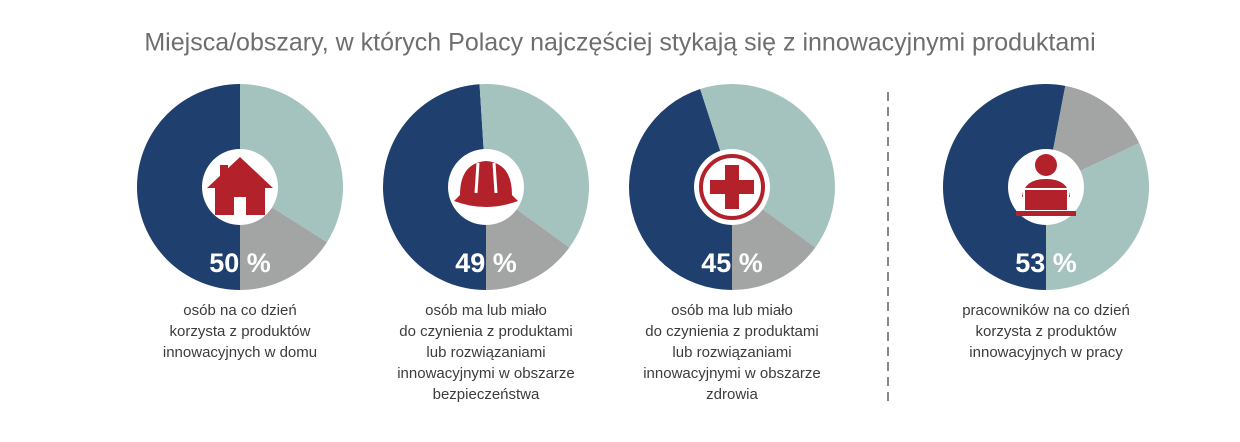 The width and height of the screenshot is (1240, 442). What do you see at coordinates (732, 394) in the screenshot?
I see `caption-line: zdrowia` at bounding box center [732, 394].